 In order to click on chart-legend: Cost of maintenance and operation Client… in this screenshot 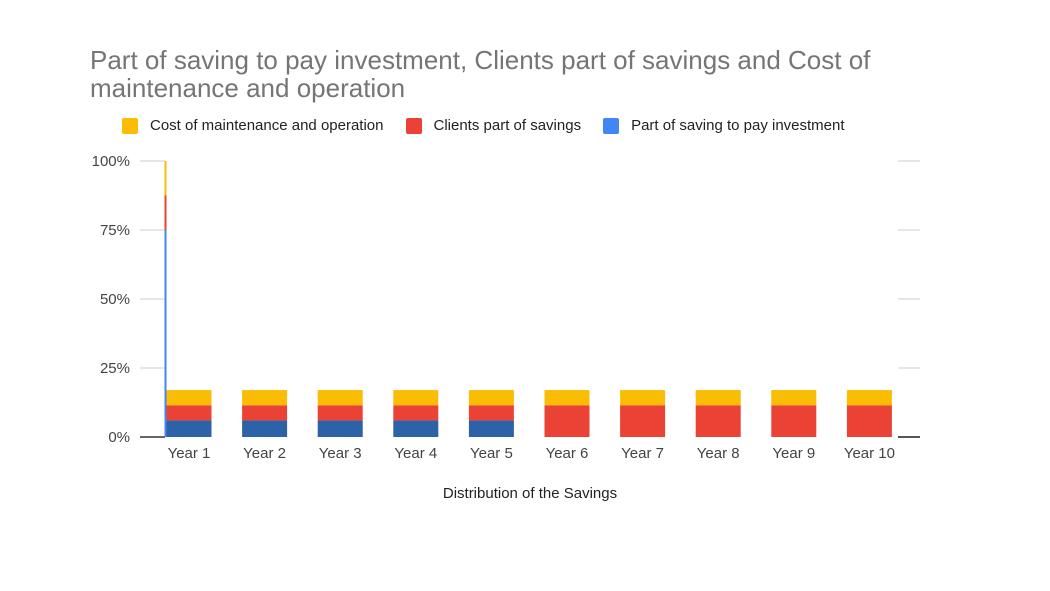, I will do `click(494, 125)`.